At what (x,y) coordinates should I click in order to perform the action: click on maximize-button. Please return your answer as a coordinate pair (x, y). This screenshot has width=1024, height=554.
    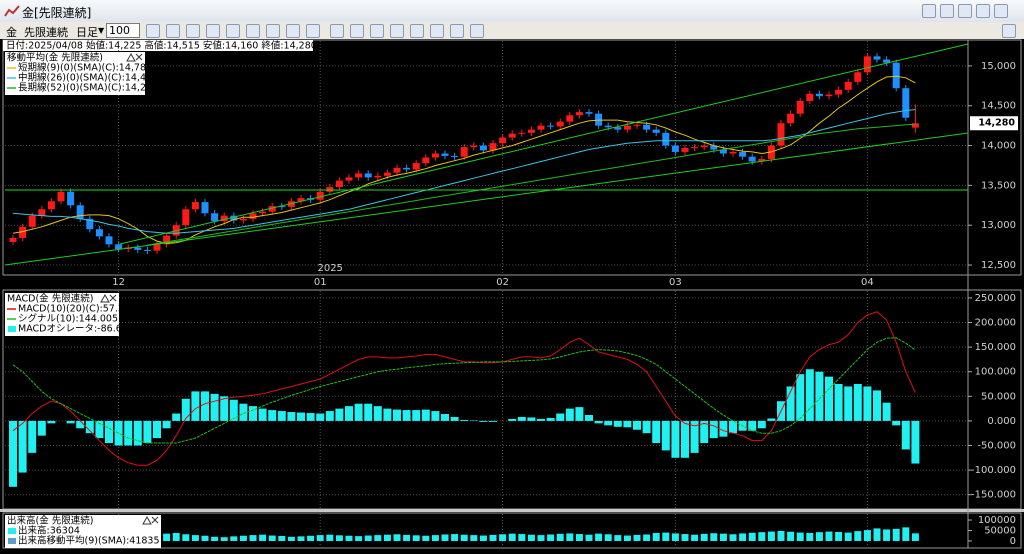
    Looking at the image, I should click on (983, 11).